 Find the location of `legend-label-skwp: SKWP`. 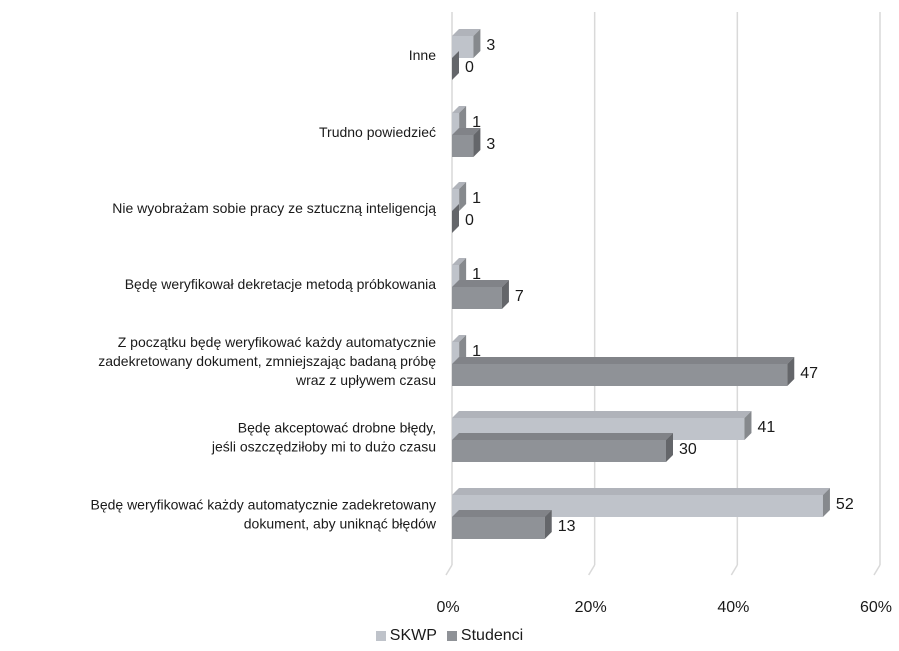

legend-label-skwp: SKWP is located at coordinates (413, 635).